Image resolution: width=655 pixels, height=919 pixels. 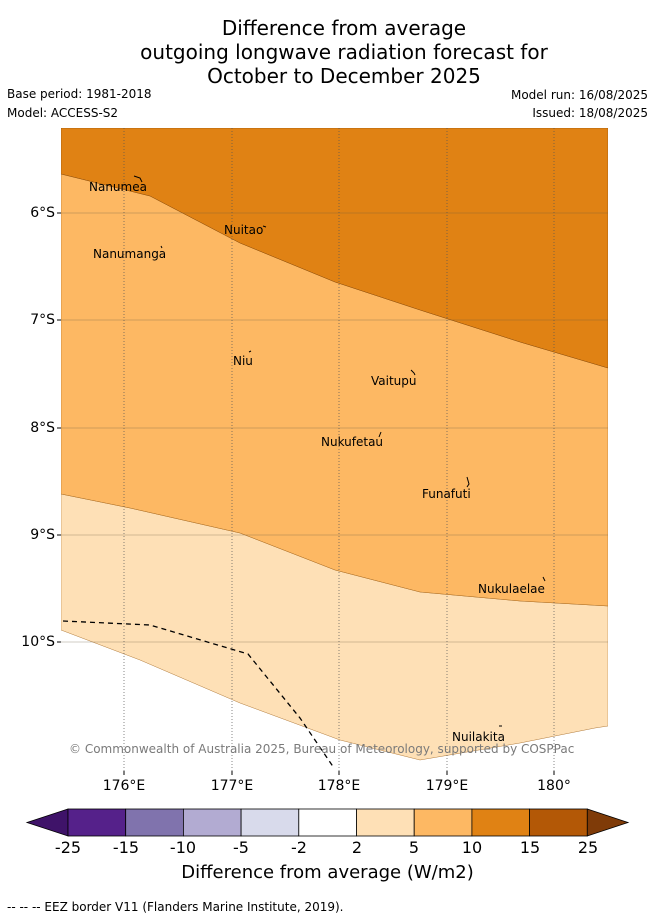 What do you see at coordinates (138, 179) in the screenshot?
I see `island-shape-nanumea` at bounding box center [138, 179].